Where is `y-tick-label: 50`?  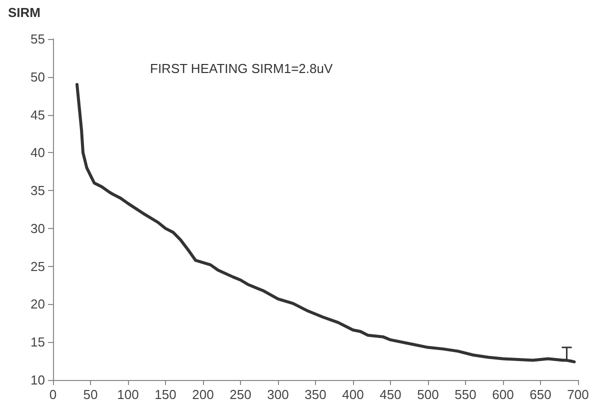
y-tick-label: 50 is located at coordinates (37, 76).